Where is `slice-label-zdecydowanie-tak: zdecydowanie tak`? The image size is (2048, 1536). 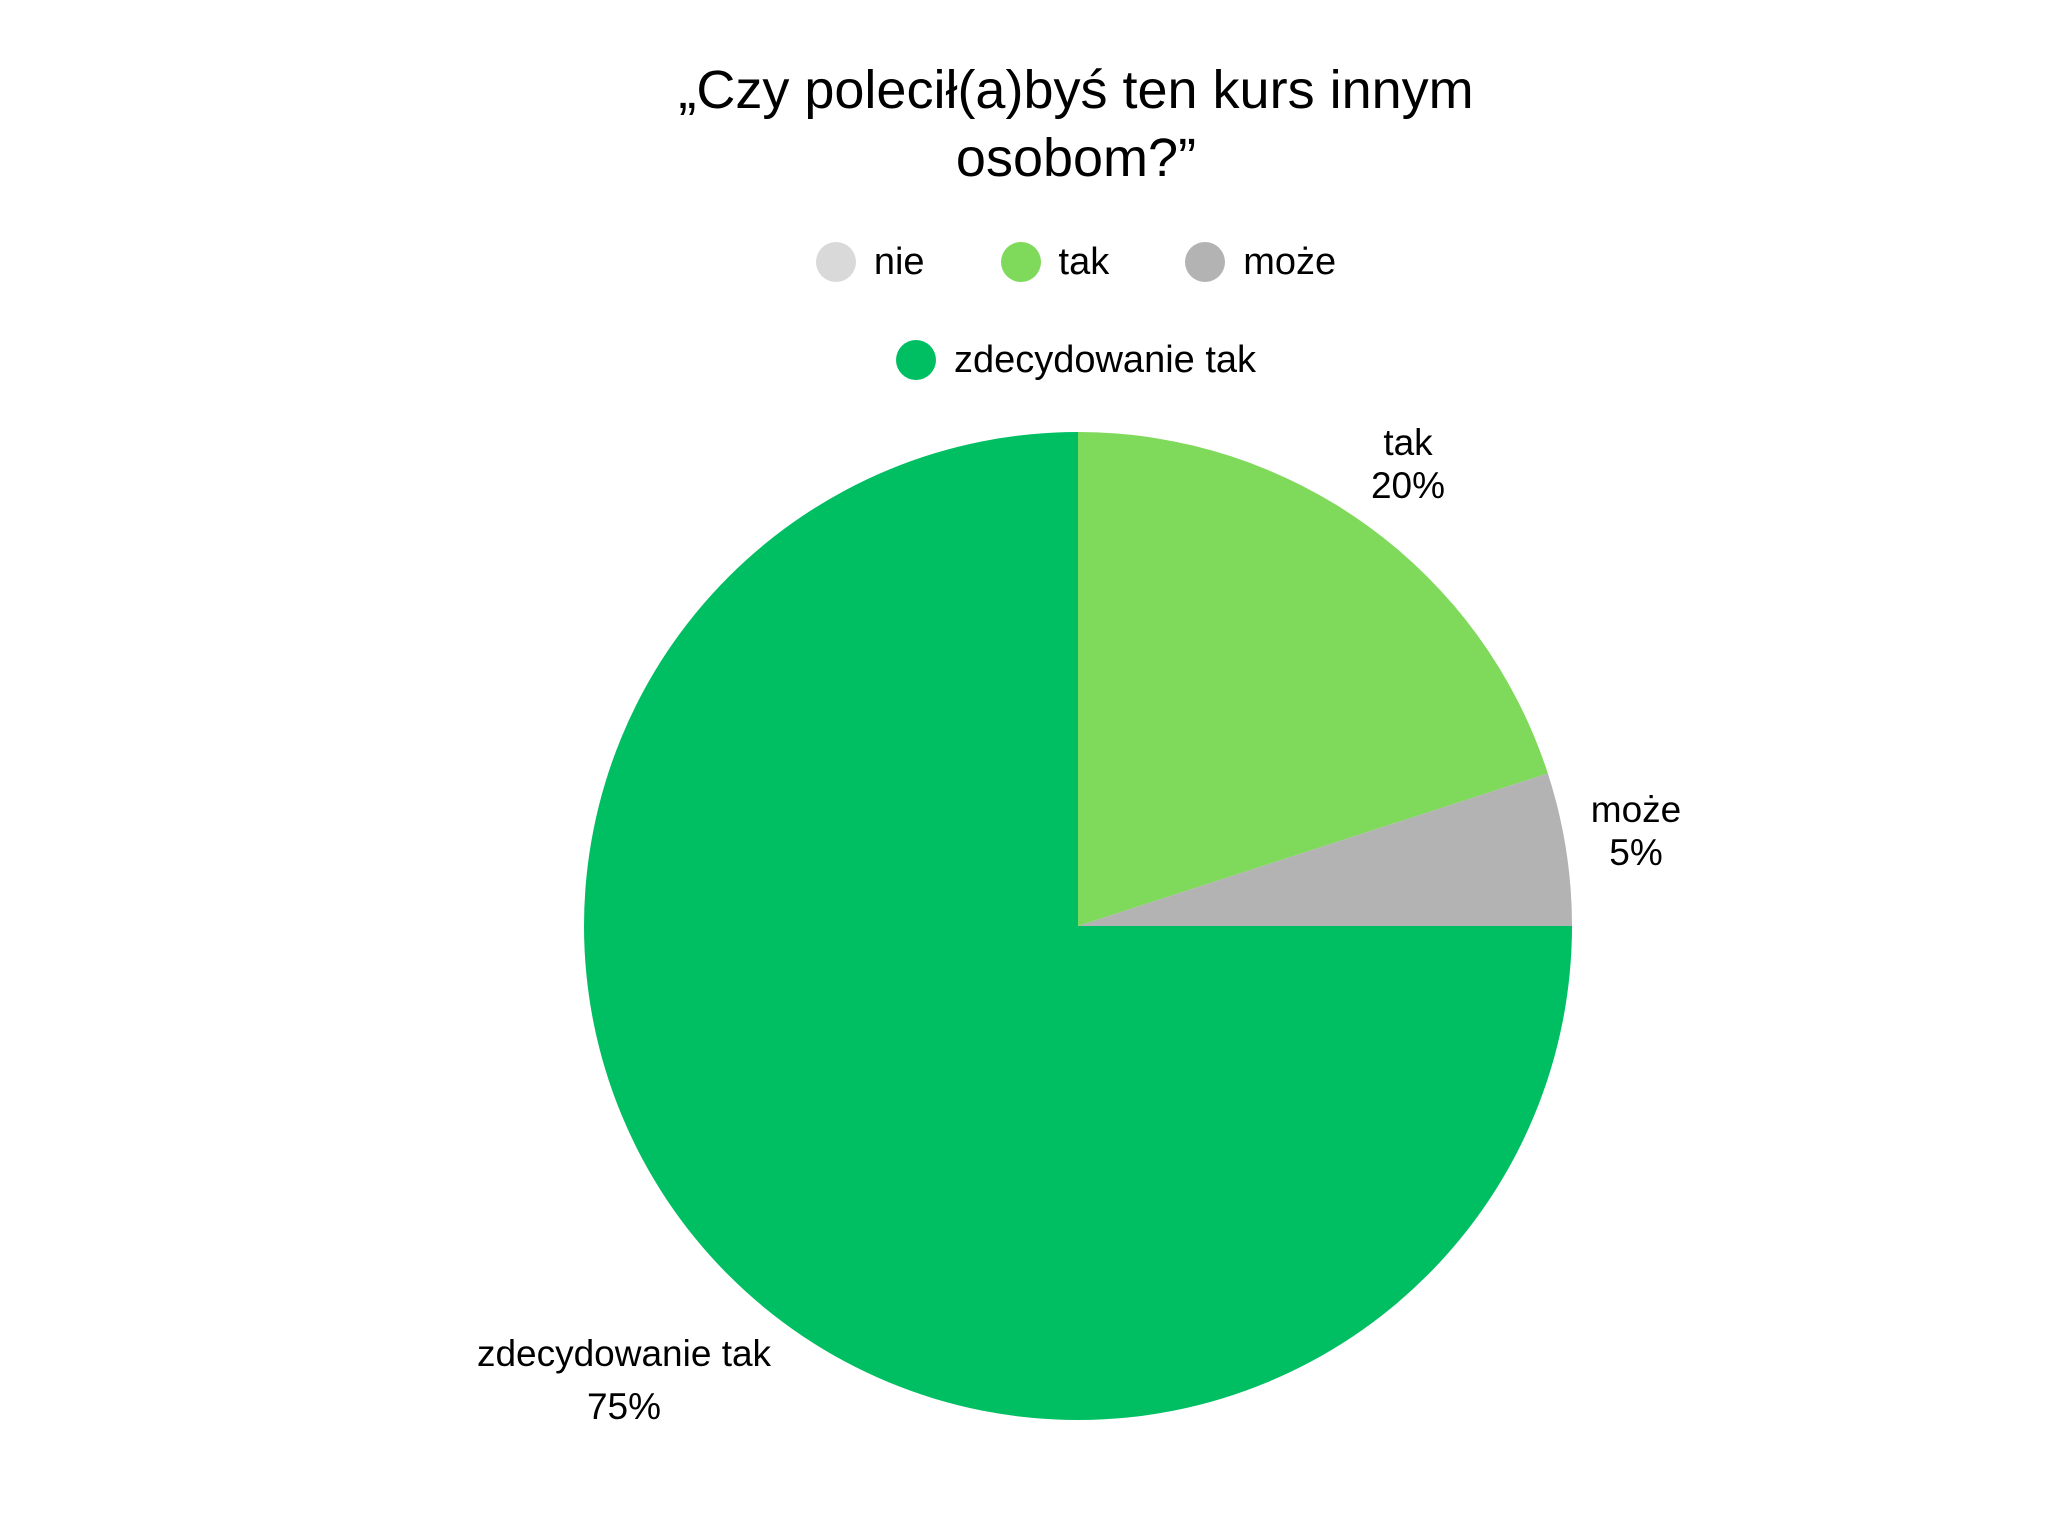 slice-label-zdecydowanie-tak: zdecydowanie tak is located at coordinates (624, 1353).